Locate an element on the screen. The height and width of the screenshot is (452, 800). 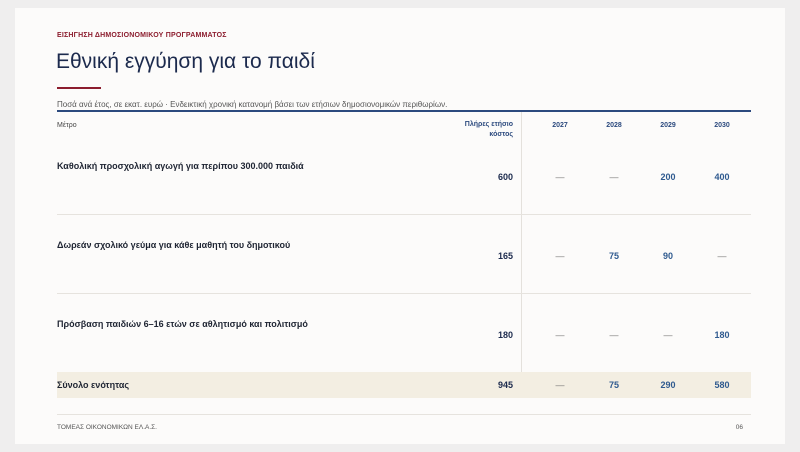
year-value: 200 is located at coordinates (668, 177).